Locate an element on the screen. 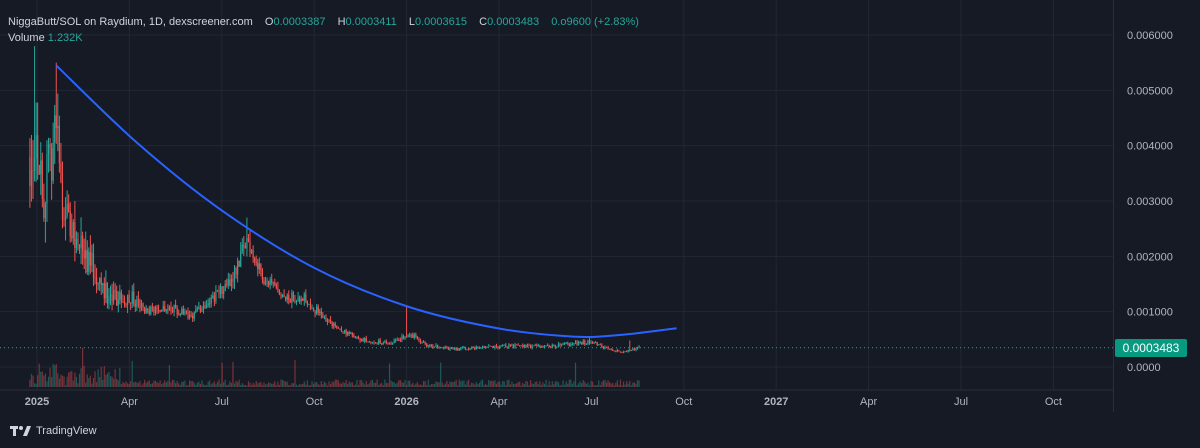 Image resolution: width=1200 pixels, height=448 pixels. volume-value: 1.232K is located at coordinates (65, 38).